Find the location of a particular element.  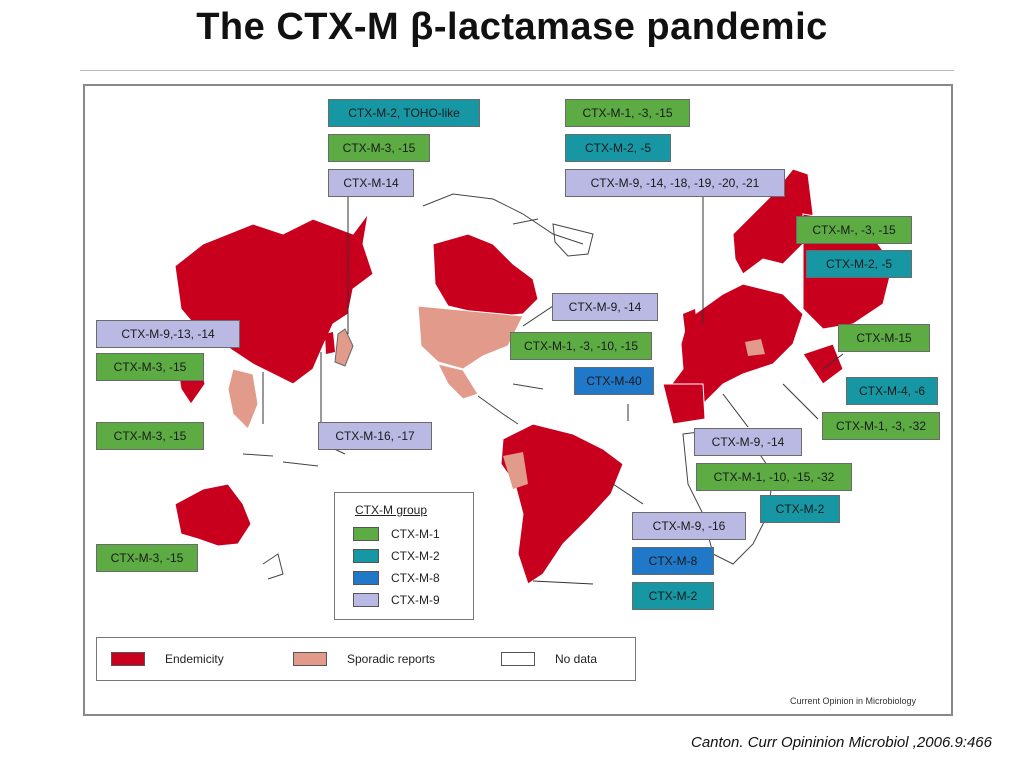

group-legend-item: CTX-M-1 is located at coordinates (396, 534).